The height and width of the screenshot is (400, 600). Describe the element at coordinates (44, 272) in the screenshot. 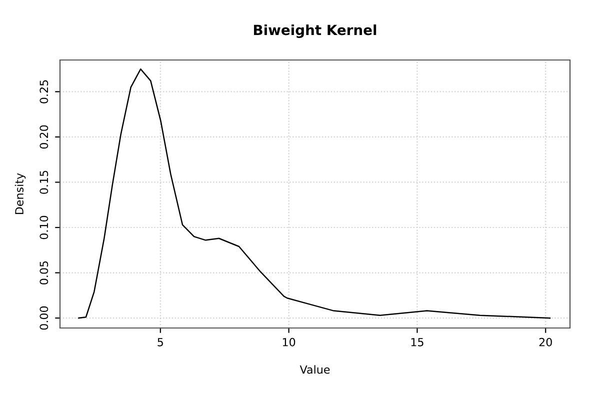

I see `y-tick-label: 0.05` at that location.